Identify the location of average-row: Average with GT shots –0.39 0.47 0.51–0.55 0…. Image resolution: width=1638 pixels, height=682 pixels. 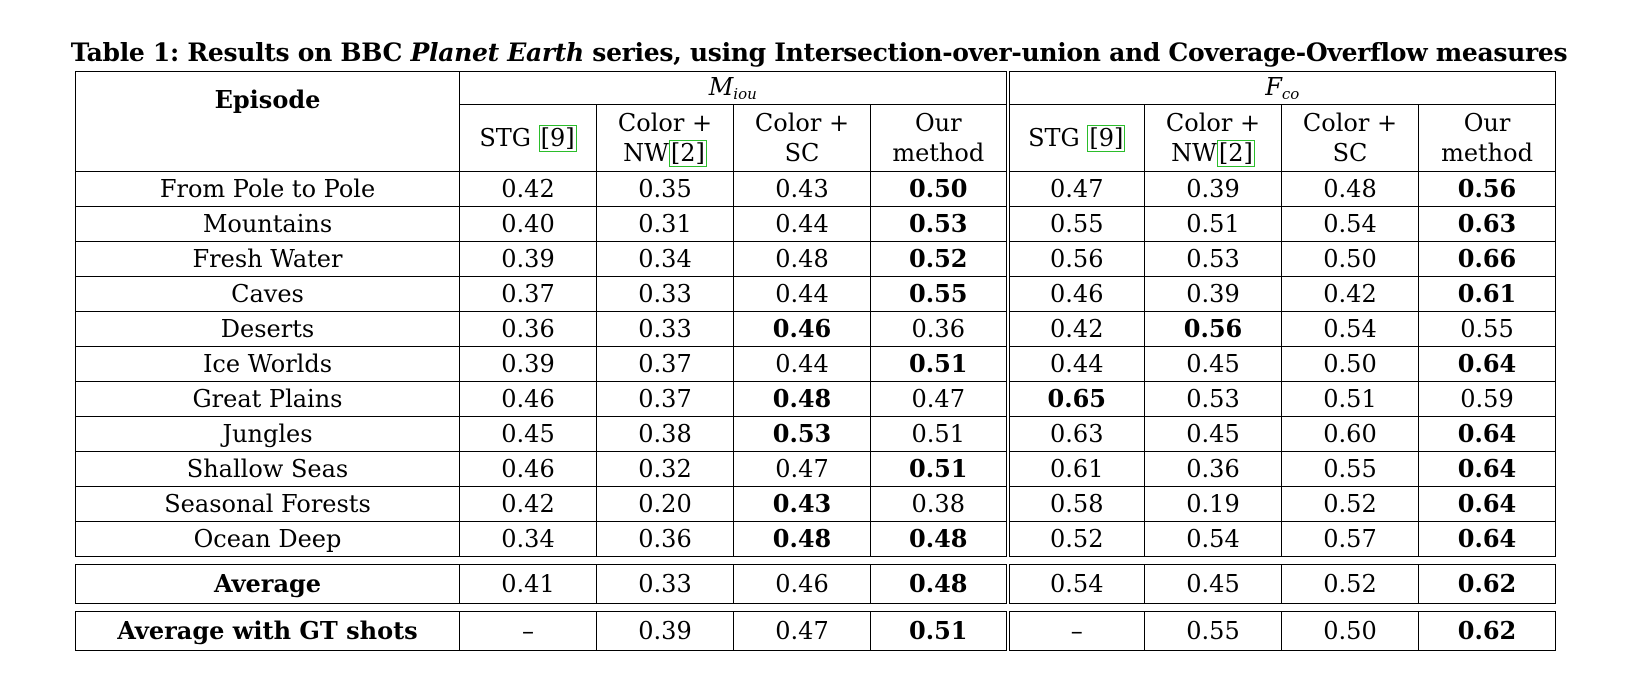
(815, 631).